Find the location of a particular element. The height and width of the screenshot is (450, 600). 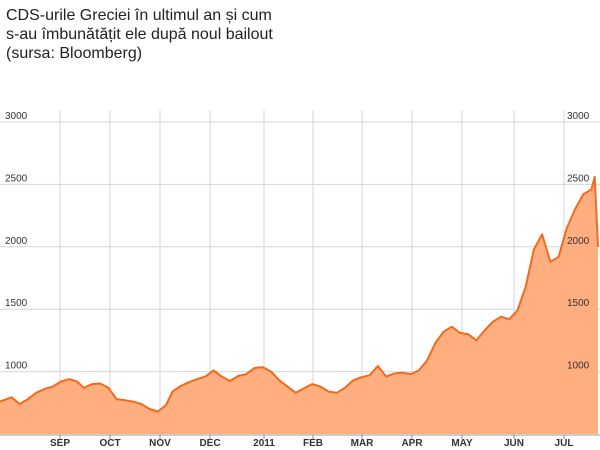

x-tick-label: JUL is located at coordinates (564, 443).